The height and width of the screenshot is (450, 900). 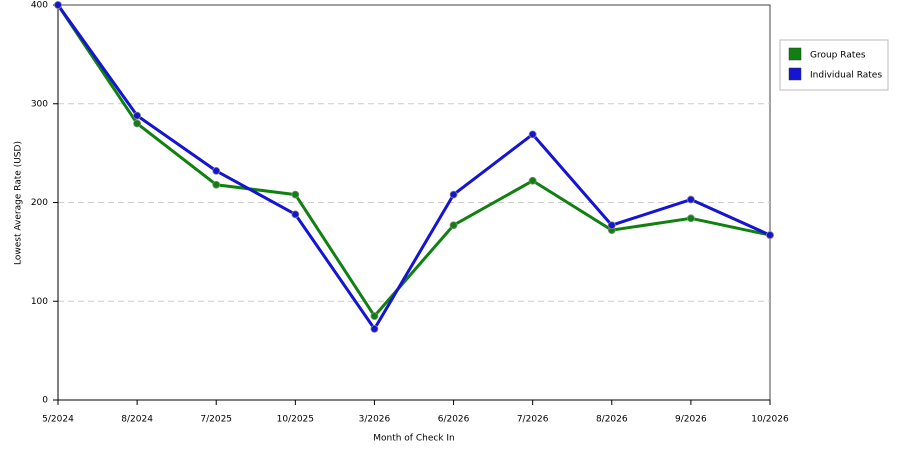 What do you see at coordinates (414, 439) in the screenshot?
I see `x-axis-title: Month of Check In` at bounding box center [414, 439].